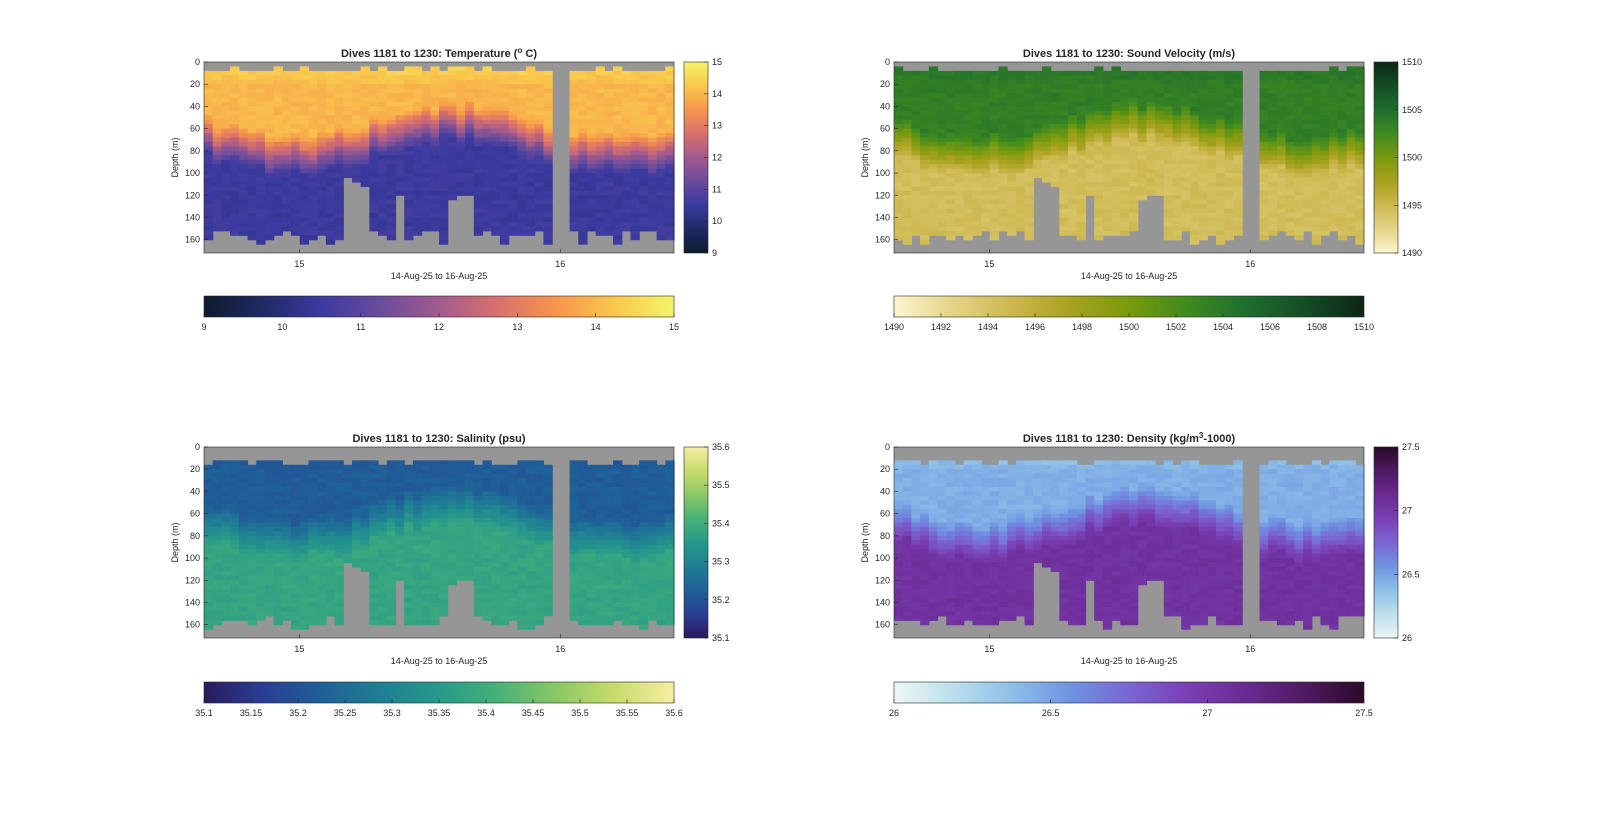 Image resolution: width=1600 pixels, height=835 pixels. I want to click on y-axis-label: Depth (m), so click(865, 157).